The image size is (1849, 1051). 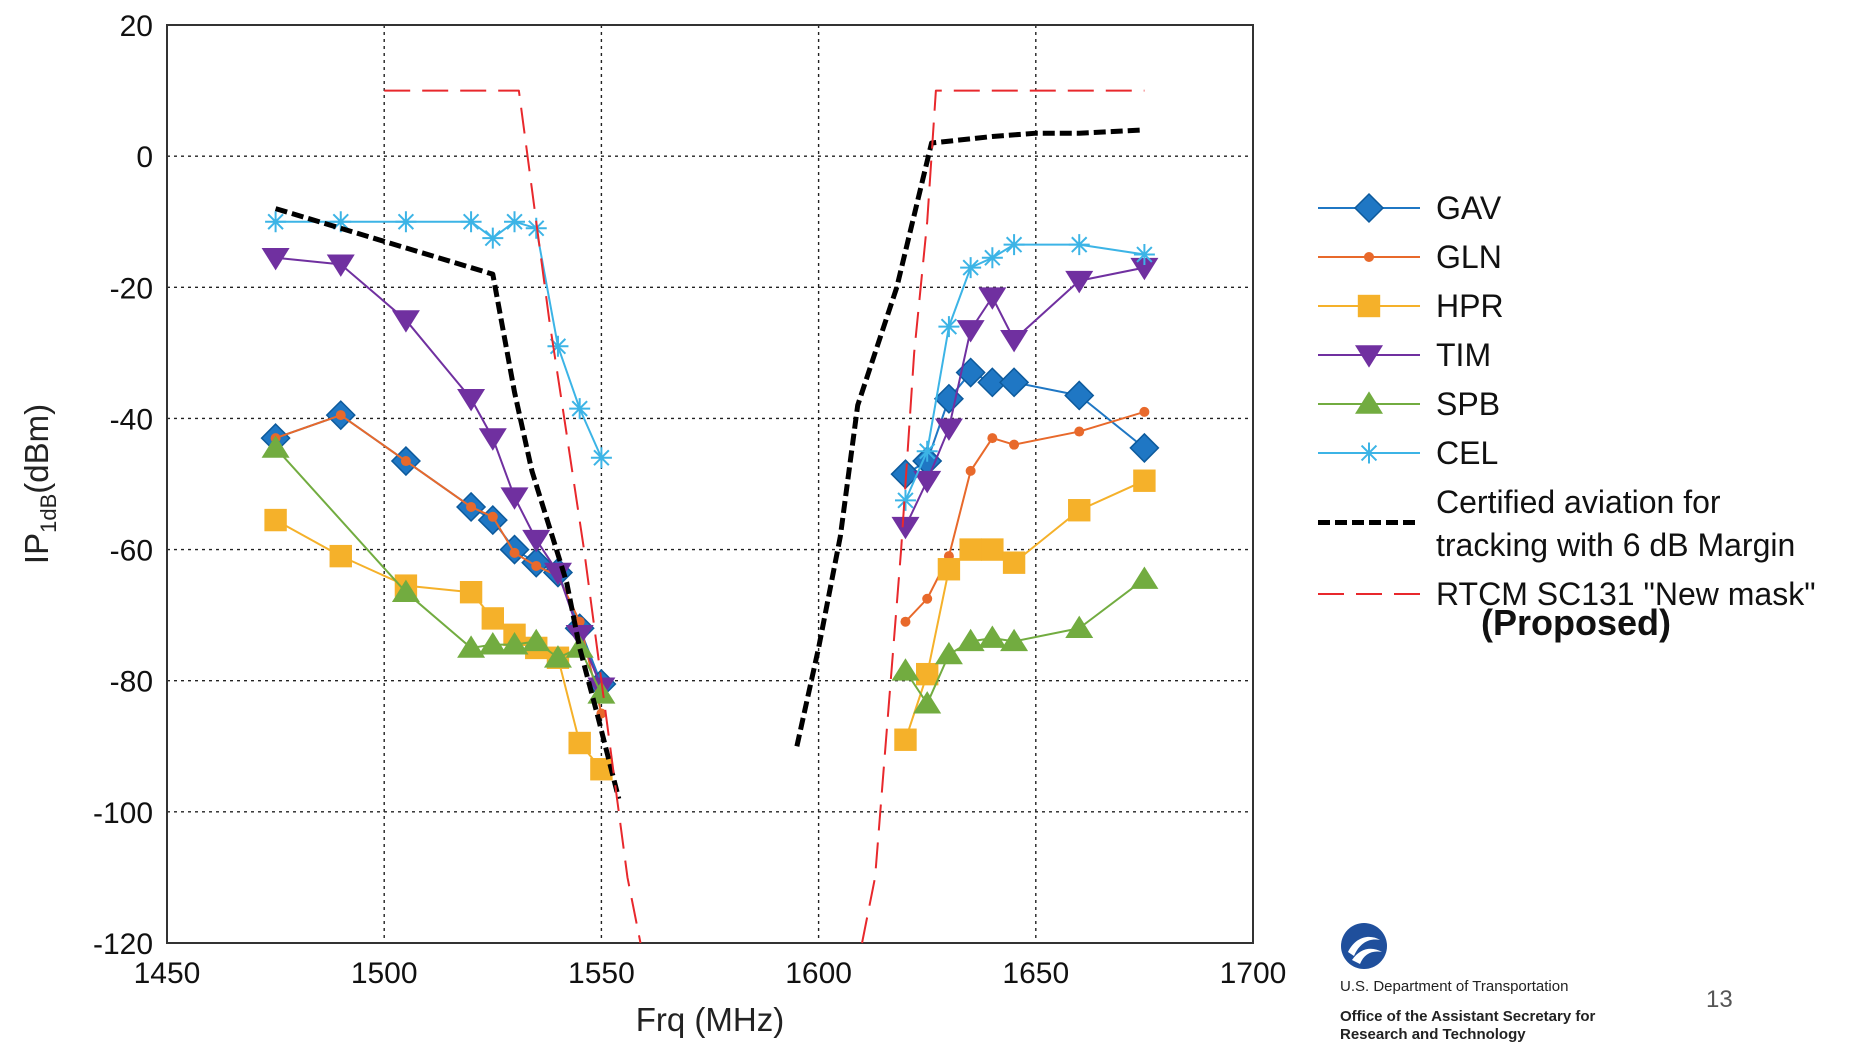 I want to click on office-name-line1: Office of the Assistant Secretary for, so click(x=1468, y=1016).